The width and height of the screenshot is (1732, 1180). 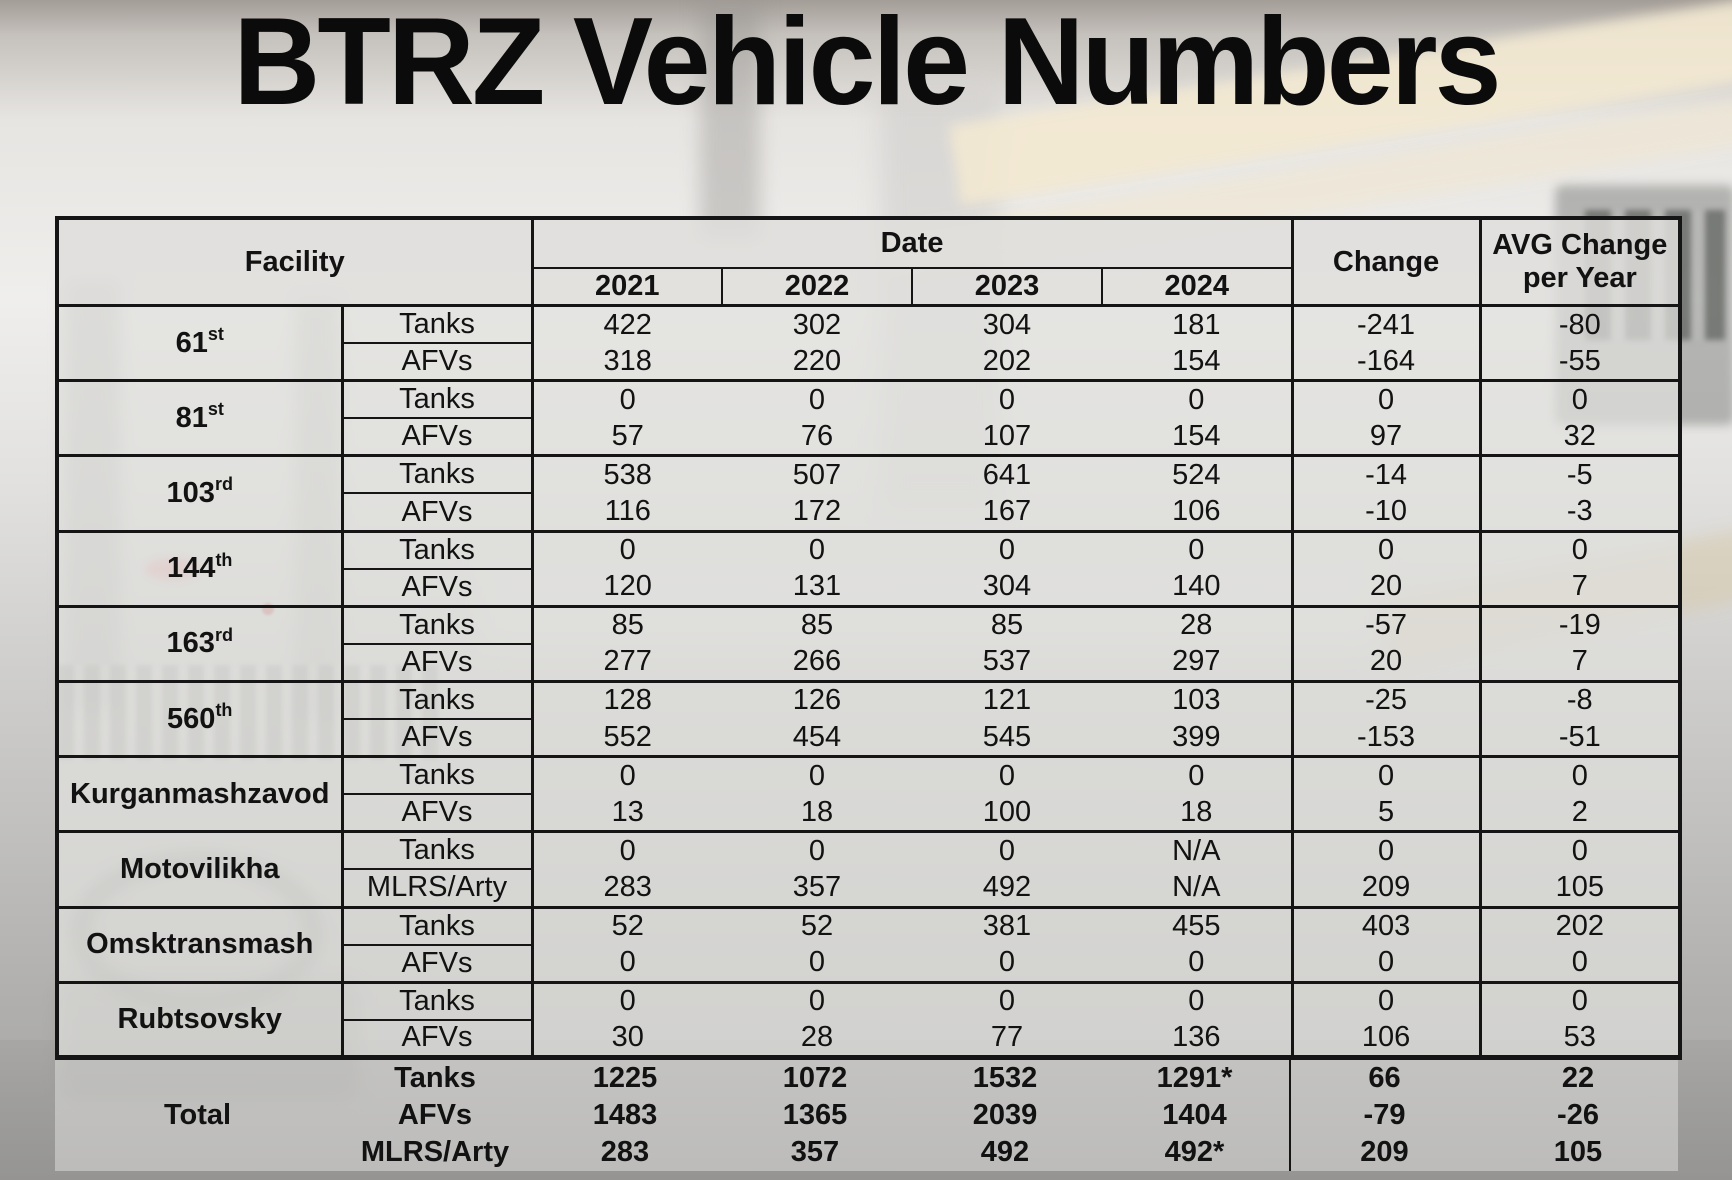 What do you see at coordinates (627, 888) in the screenshot?
I see `year-value-cell: 283` at bounding box center [627, 888].